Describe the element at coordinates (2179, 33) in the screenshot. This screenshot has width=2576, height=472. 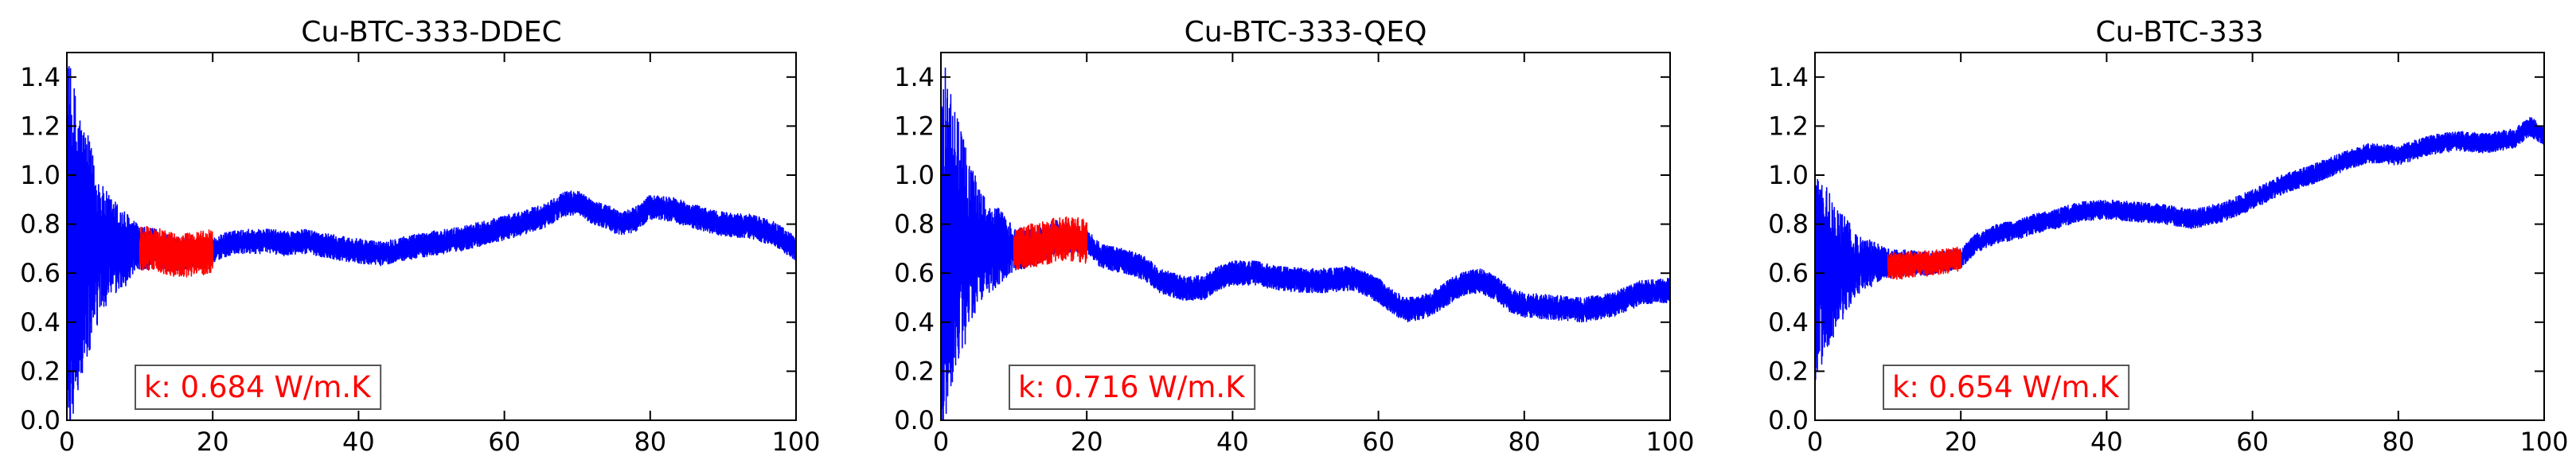
I see `chart-title: Cu-BTC-333` at that location.